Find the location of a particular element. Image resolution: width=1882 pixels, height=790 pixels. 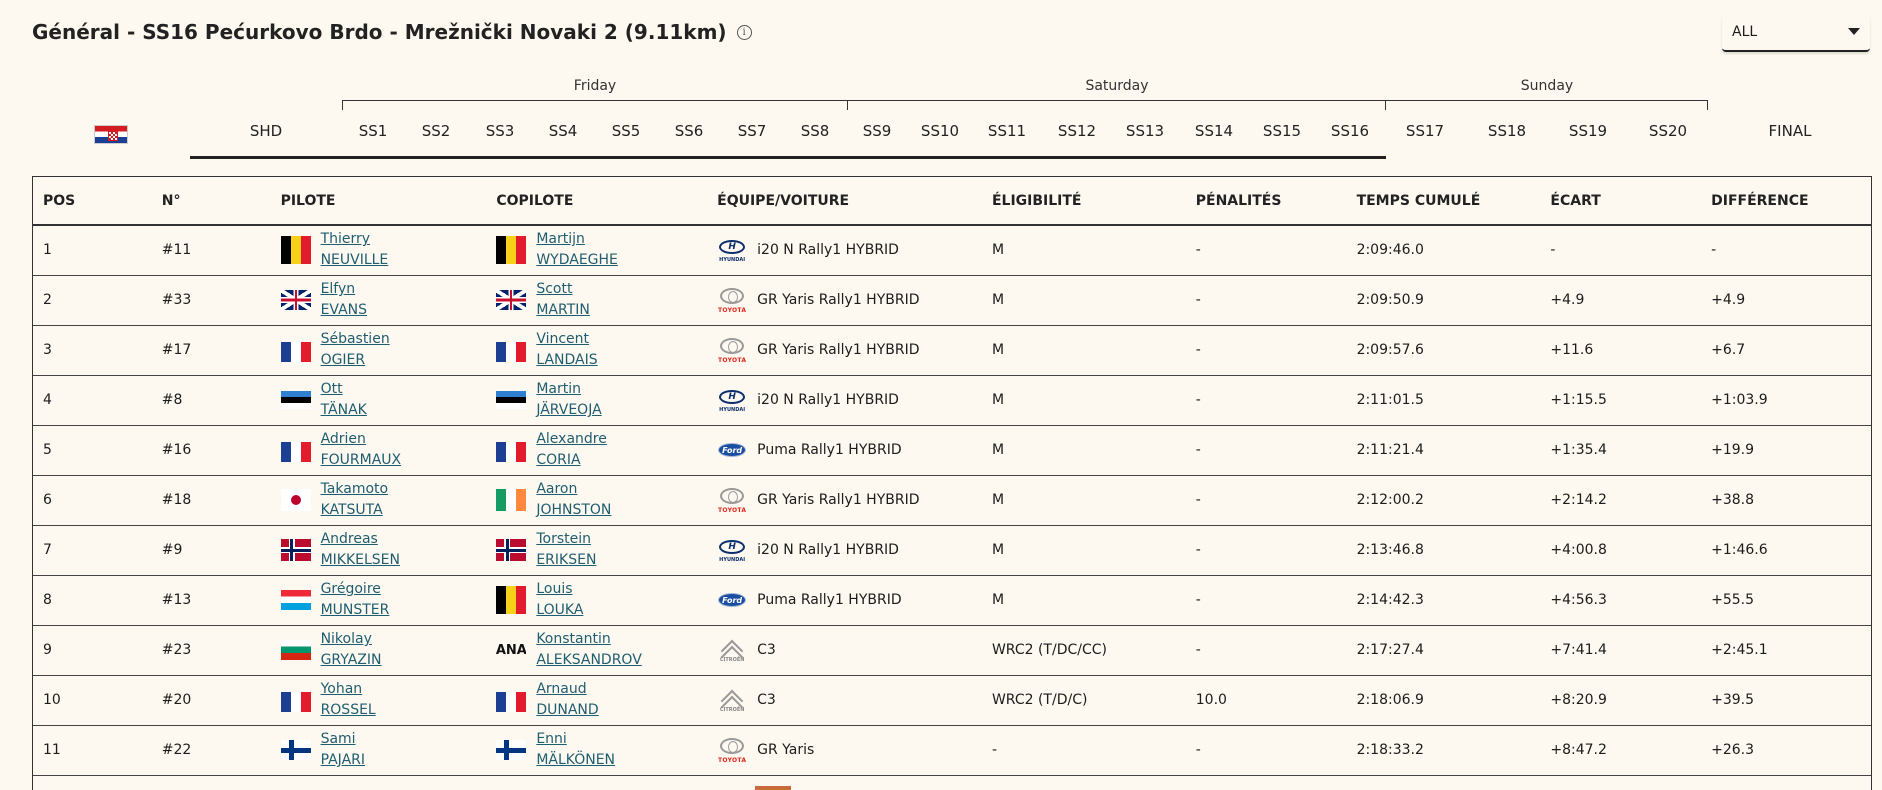

cell-difference: +2:45.1 is located at coordinates (1786, 650).